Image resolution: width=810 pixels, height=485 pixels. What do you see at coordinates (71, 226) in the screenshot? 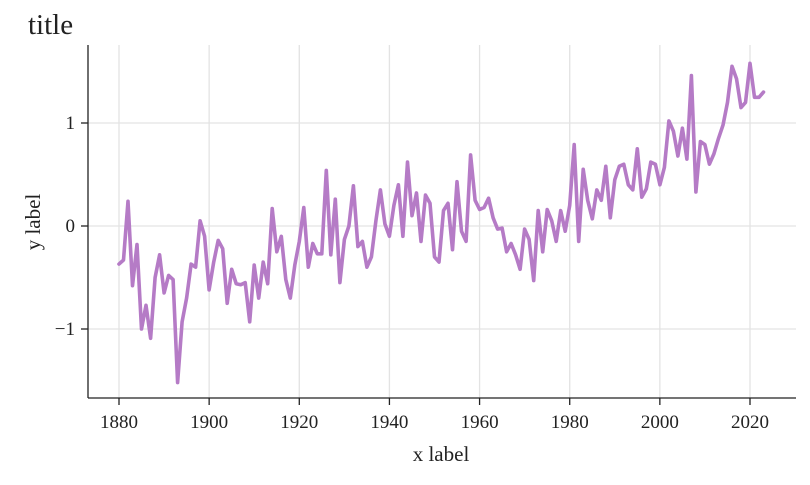
I see `y-tick-label: 0` at bounding box center [71, 226].